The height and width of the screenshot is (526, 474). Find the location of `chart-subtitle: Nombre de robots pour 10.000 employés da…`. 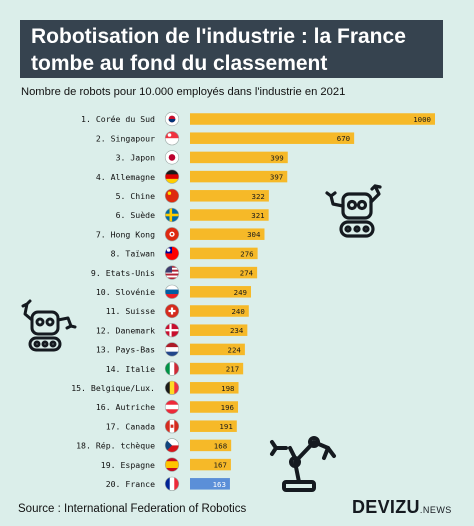

chart-subtitle: Nombre de robots pour 10.000 employés da… is located at coordinates (183, 92).